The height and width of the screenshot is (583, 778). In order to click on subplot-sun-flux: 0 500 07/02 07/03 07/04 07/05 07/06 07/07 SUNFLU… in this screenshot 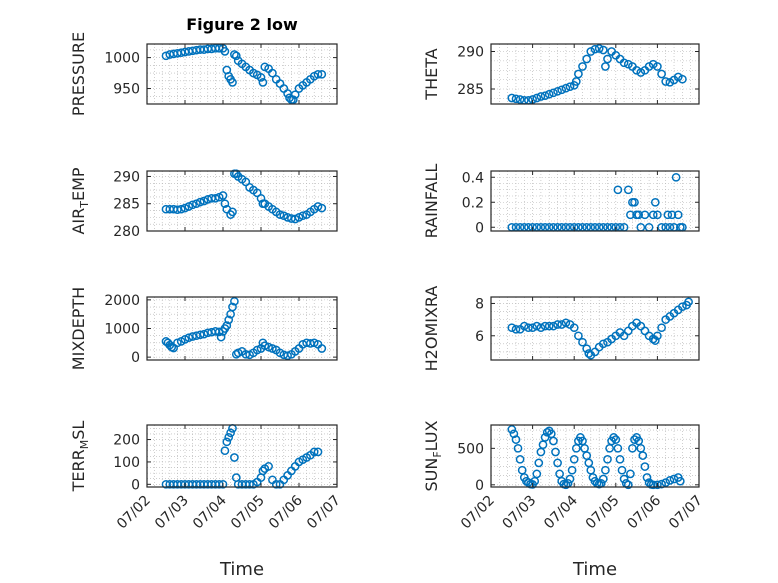, I will do `click(564, 500)`.